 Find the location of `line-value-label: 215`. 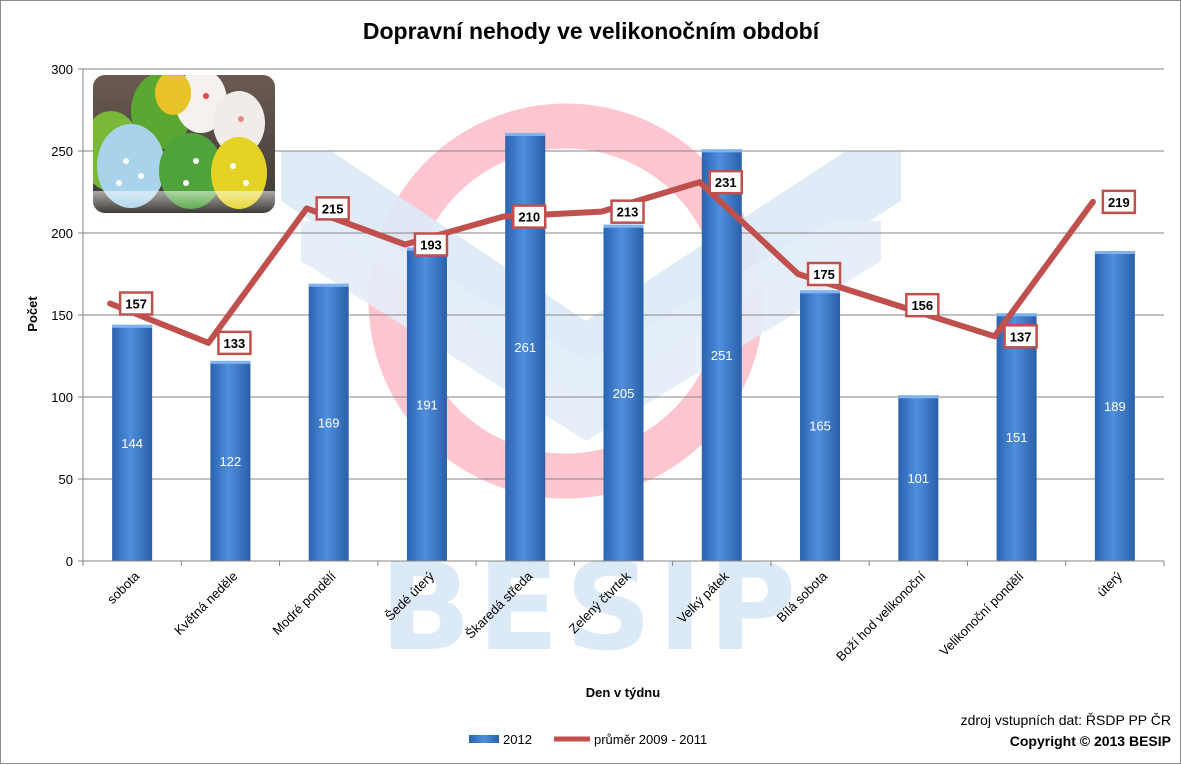

line-value-label: 215 is located at coordinates (333, 208).